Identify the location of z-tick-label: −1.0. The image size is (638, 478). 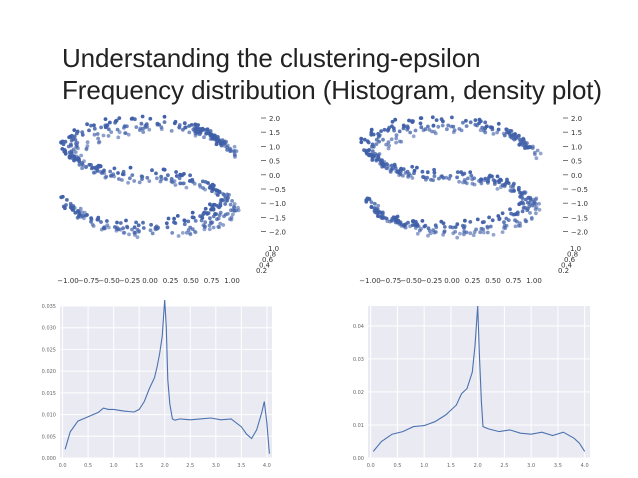
(277, 204).